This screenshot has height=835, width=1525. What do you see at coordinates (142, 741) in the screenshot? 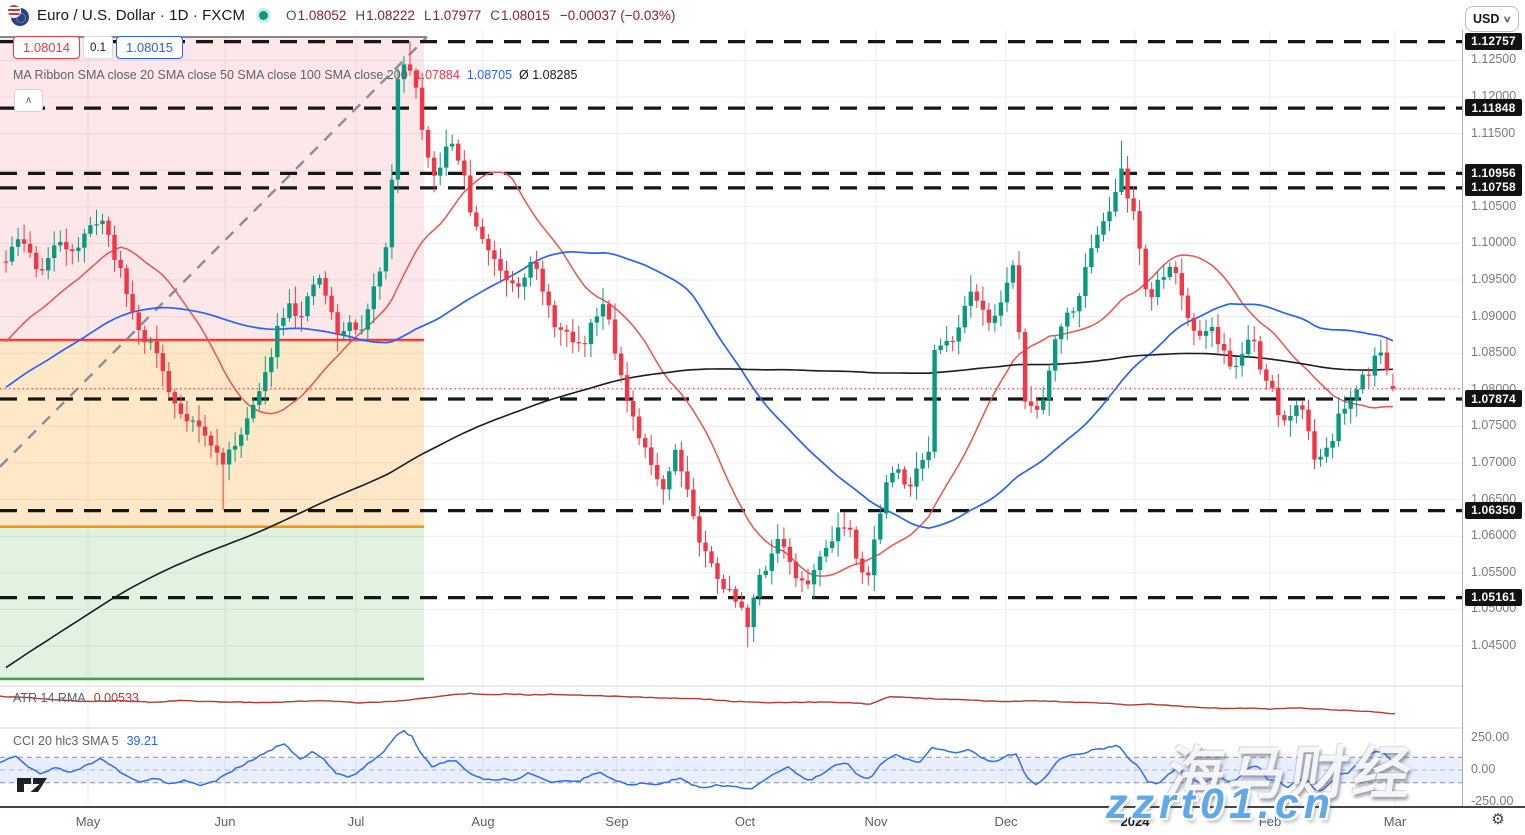
I see `cci-value: 39.21` at bounding box center [142, 741].